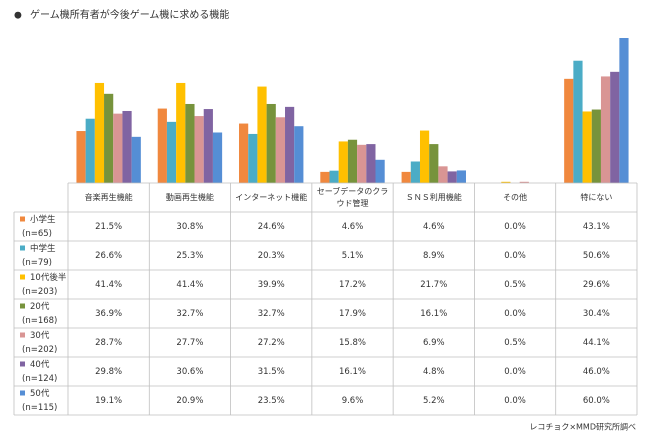 This screenshot has height=439, width=645. I want to click on table-value: 29.8%, so click(108, 372).